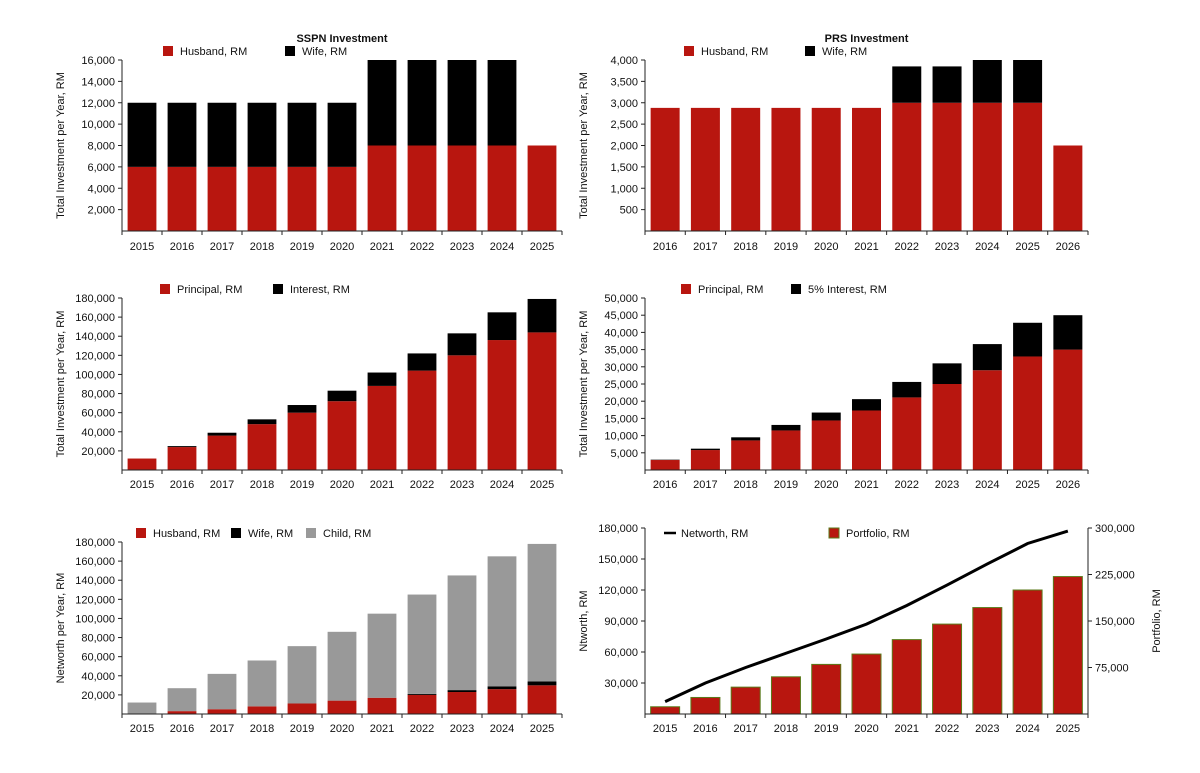 This screenshot has height=773, width=1200. What do you see at coordinates (866, 405) in the screenshot?
I see `bar-5-interest-2021` at bounding box center [866, 405].